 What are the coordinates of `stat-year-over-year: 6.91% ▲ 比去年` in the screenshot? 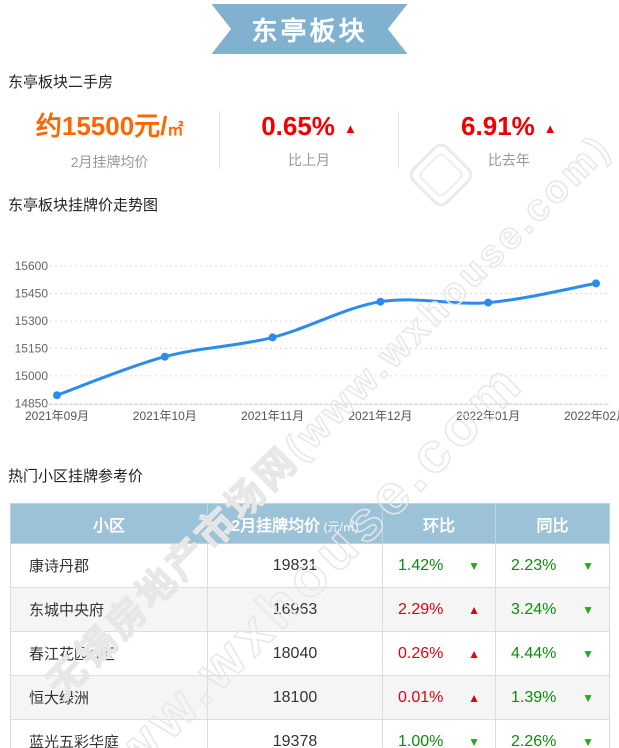 It's located at (508, 140).